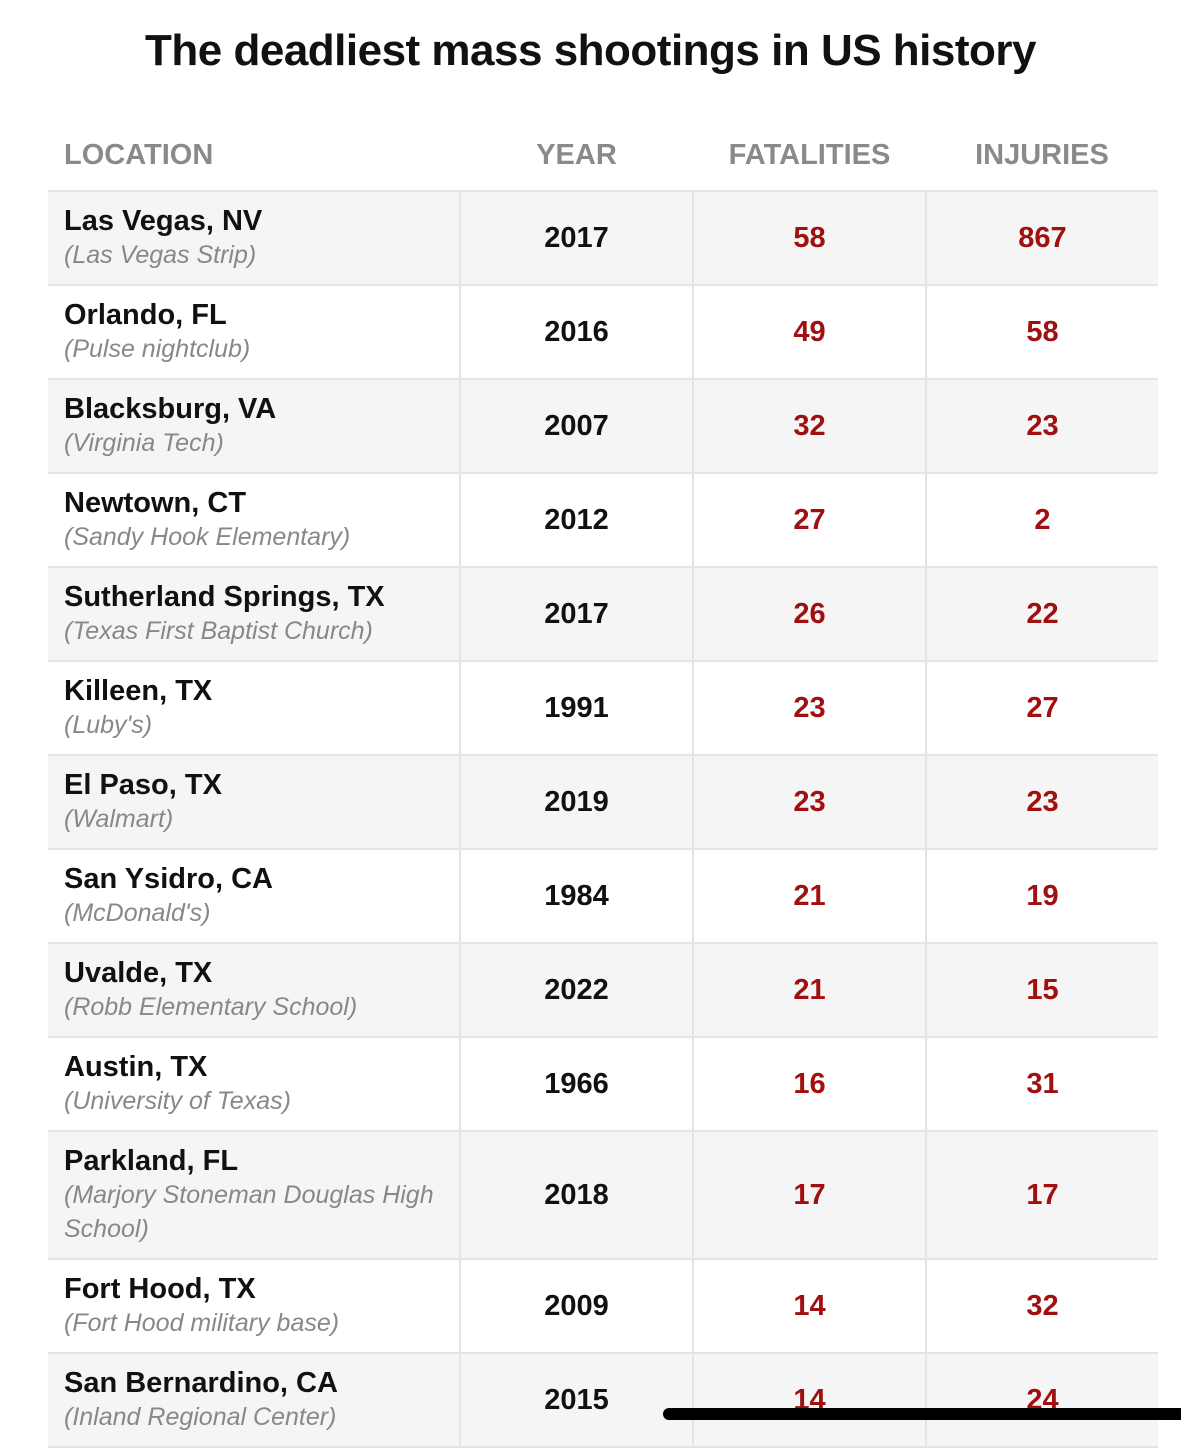 The width and height of the screenshot is (1181, 1448). I want to click on column-header-fatalities: FATALITIES, so click(809, 156).